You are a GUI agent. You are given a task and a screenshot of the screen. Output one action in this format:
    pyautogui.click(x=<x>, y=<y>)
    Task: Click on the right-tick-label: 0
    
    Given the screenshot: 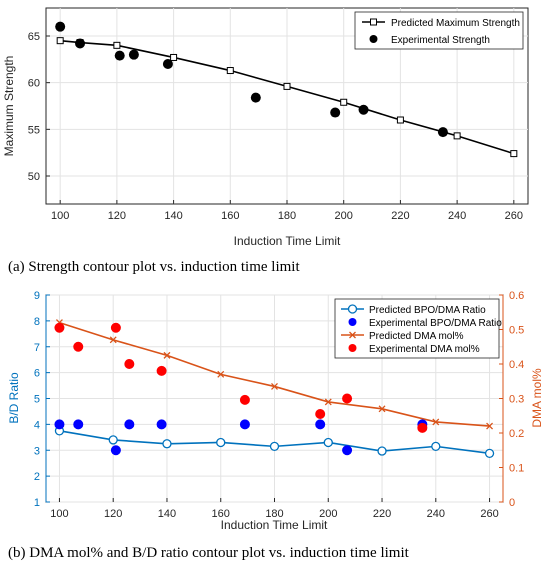 What is the action you would take?
    pyautogui.click(x=512, y=503)
    